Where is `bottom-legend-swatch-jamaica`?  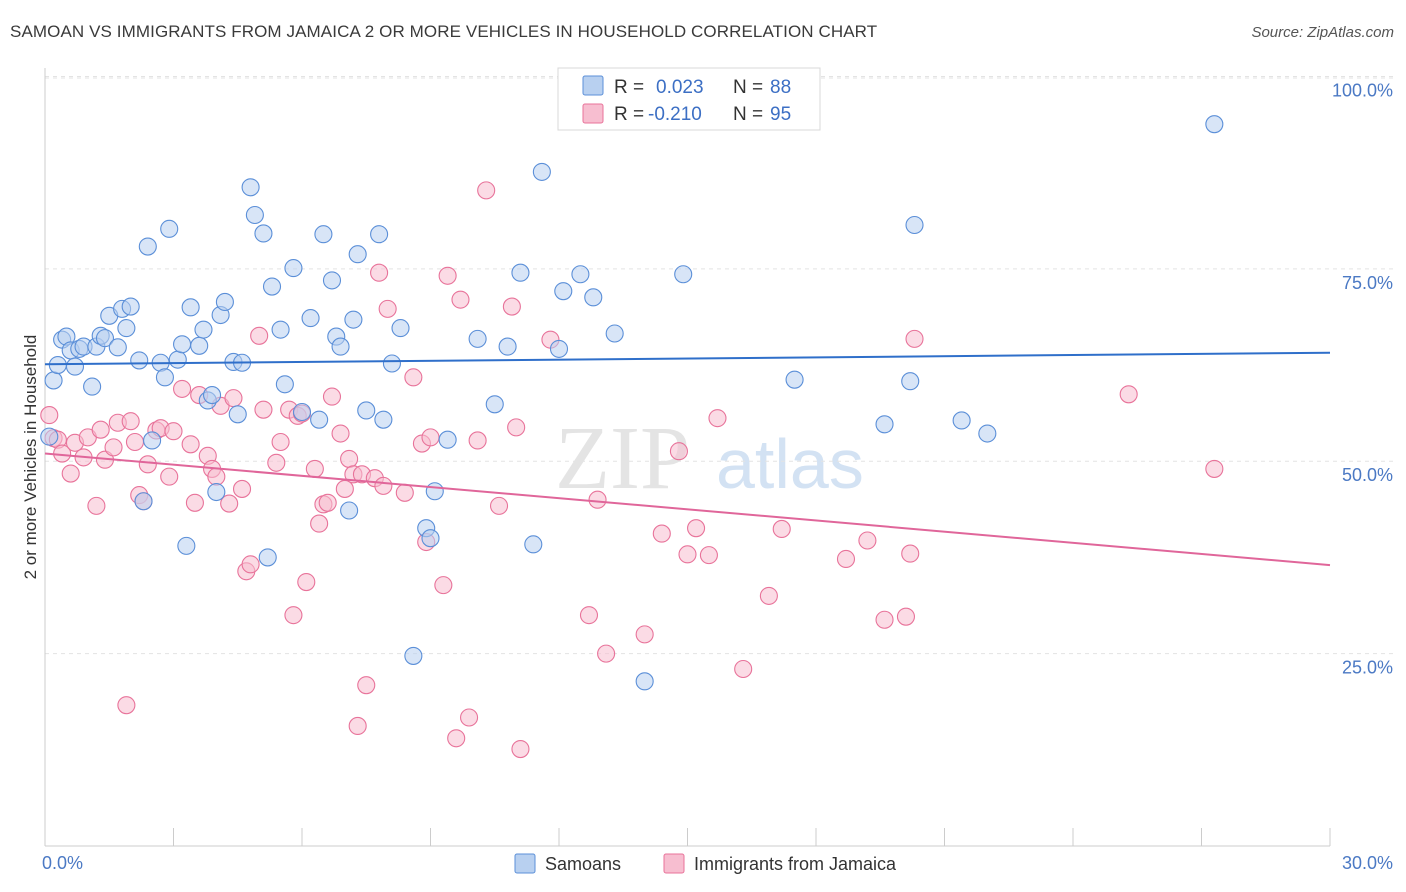 bottom-legend-swatch-jamaica is located at coordinates (674, 863).